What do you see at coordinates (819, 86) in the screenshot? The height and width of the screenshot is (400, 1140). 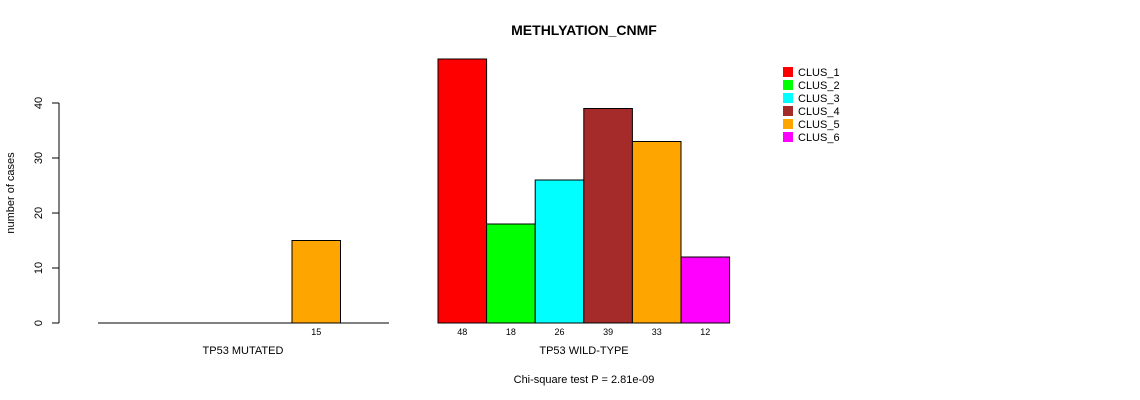 I see `legend-label: CLUS_2` at bounding box center [819, 86].